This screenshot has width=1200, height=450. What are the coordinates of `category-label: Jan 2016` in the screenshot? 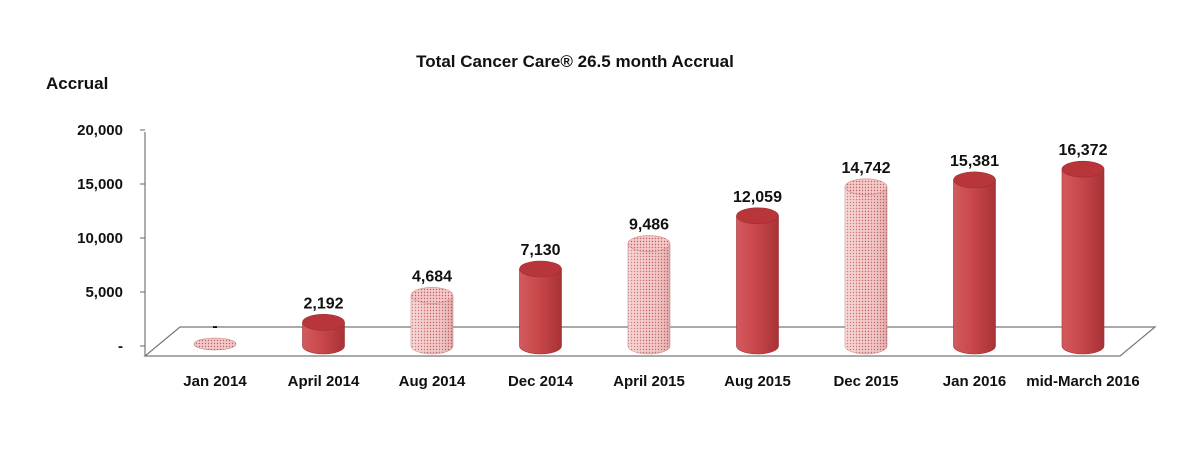 It's located at (974, 381).